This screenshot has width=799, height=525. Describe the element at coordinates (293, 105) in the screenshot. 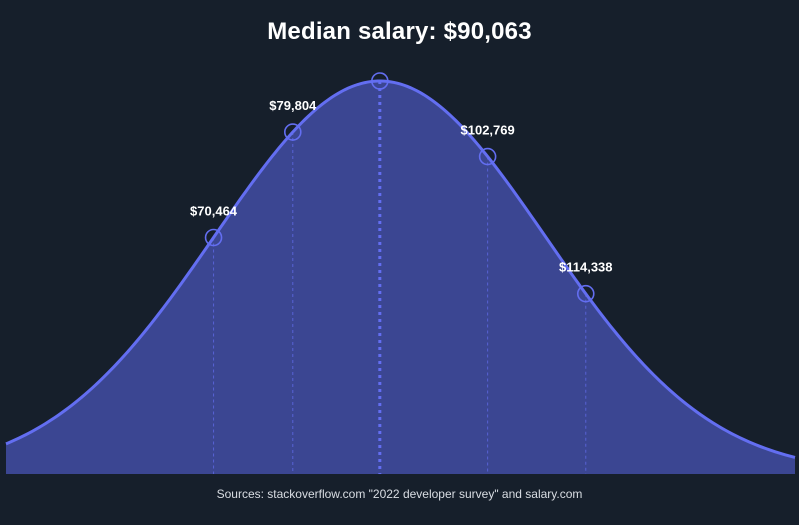

I see `percentile-label-1: $79,804` at that location.